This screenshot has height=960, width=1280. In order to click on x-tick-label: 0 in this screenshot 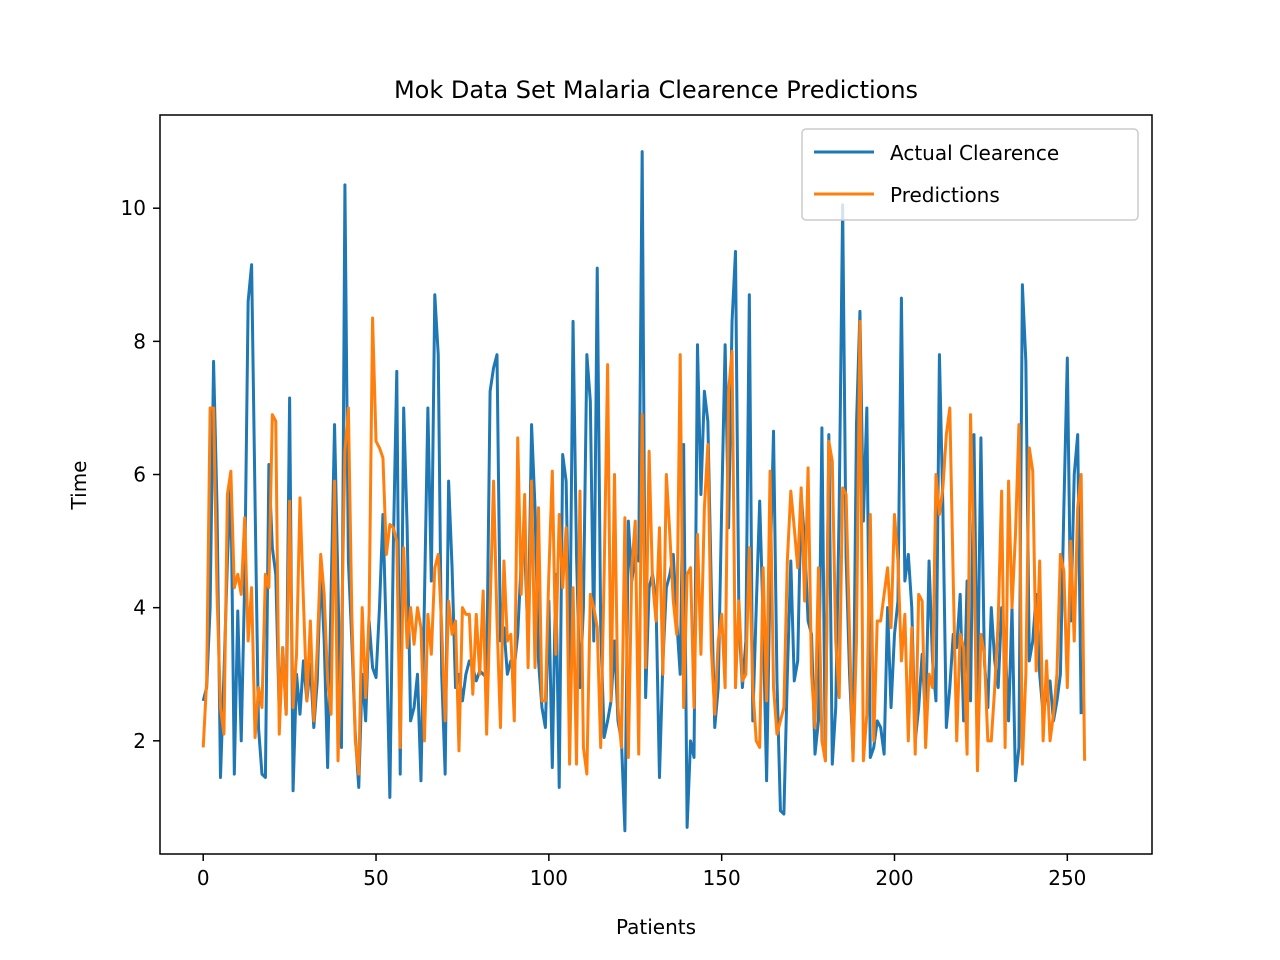, I will do `click(203, 878)`.